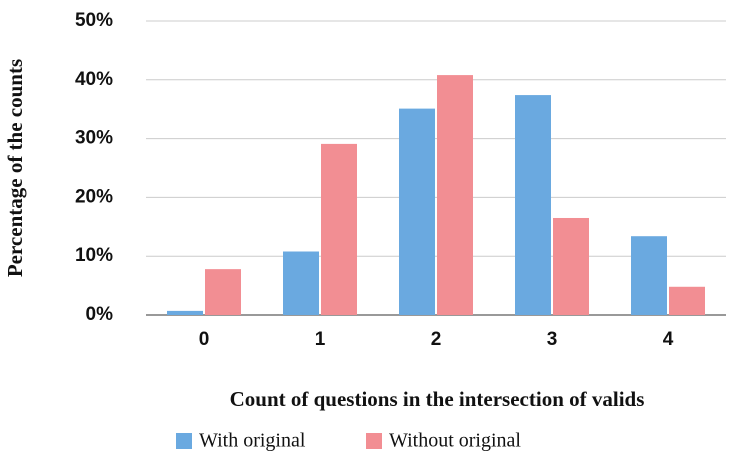  What do you see at coordinates (94, 196) in the screenshot?
I see `y-tick-label: 20%` at bounding box center [94, 196].